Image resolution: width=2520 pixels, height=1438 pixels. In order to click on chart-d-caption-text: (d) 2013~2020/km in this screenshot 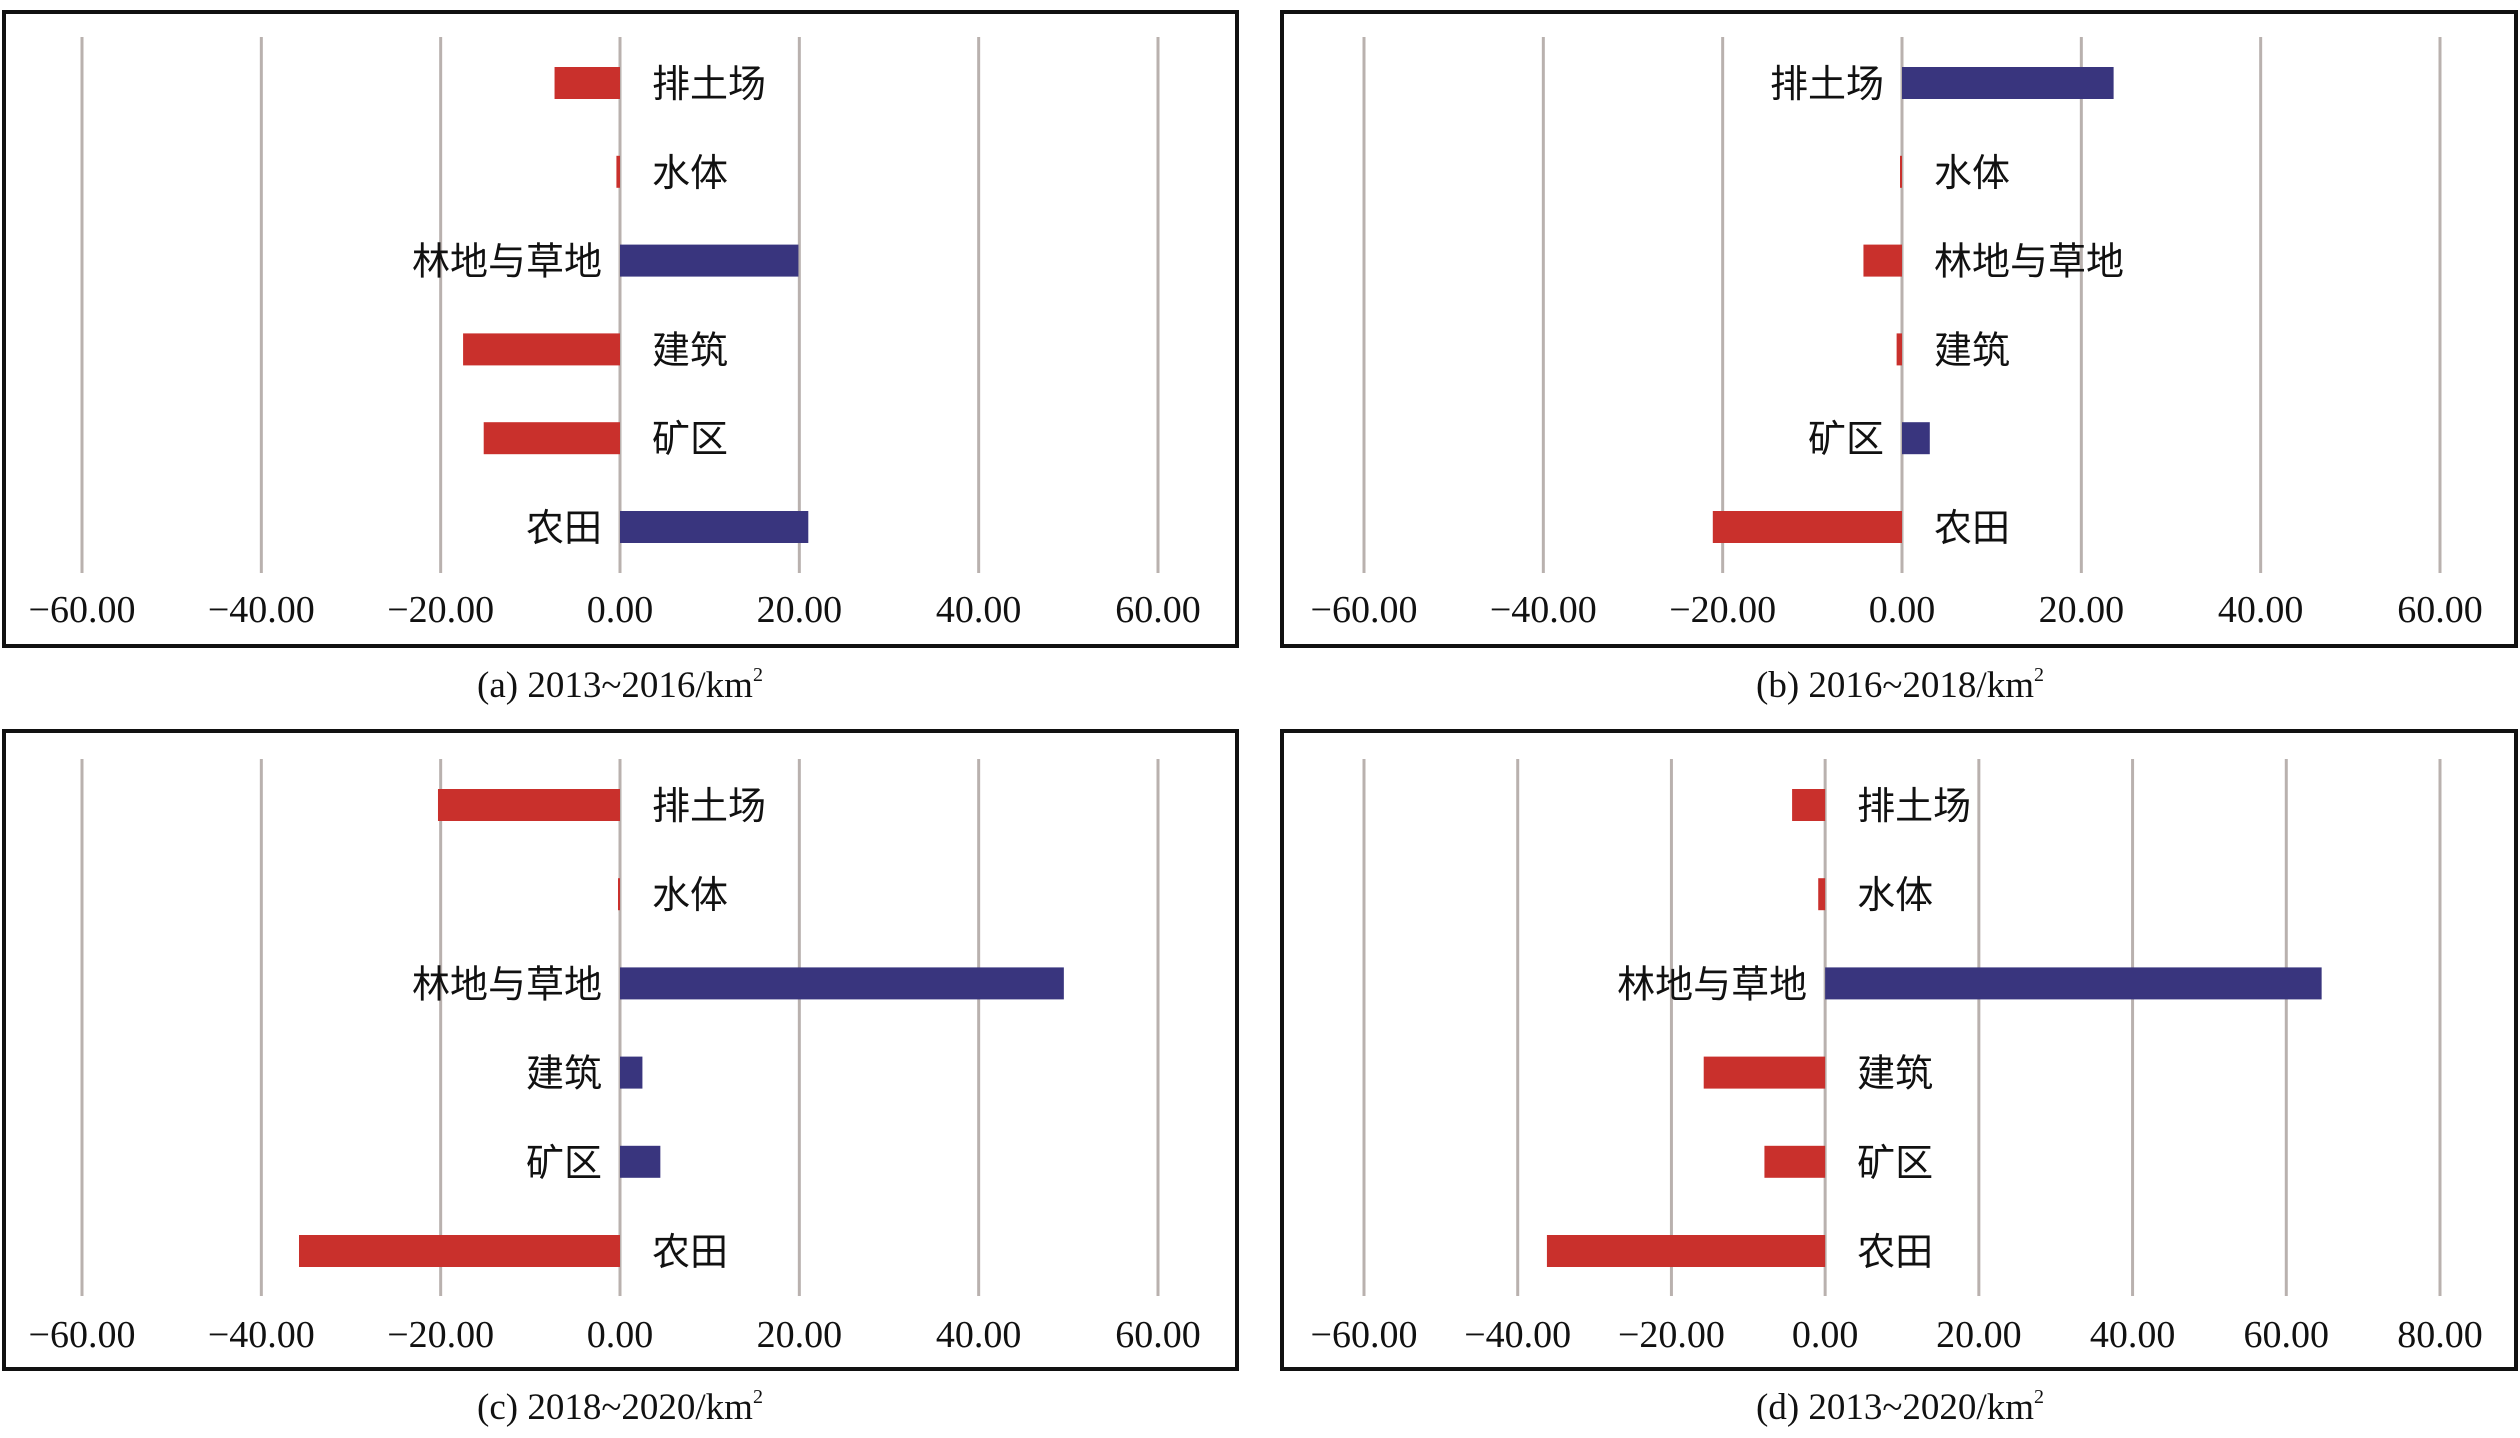, I will do `click(1895, 1407)`.